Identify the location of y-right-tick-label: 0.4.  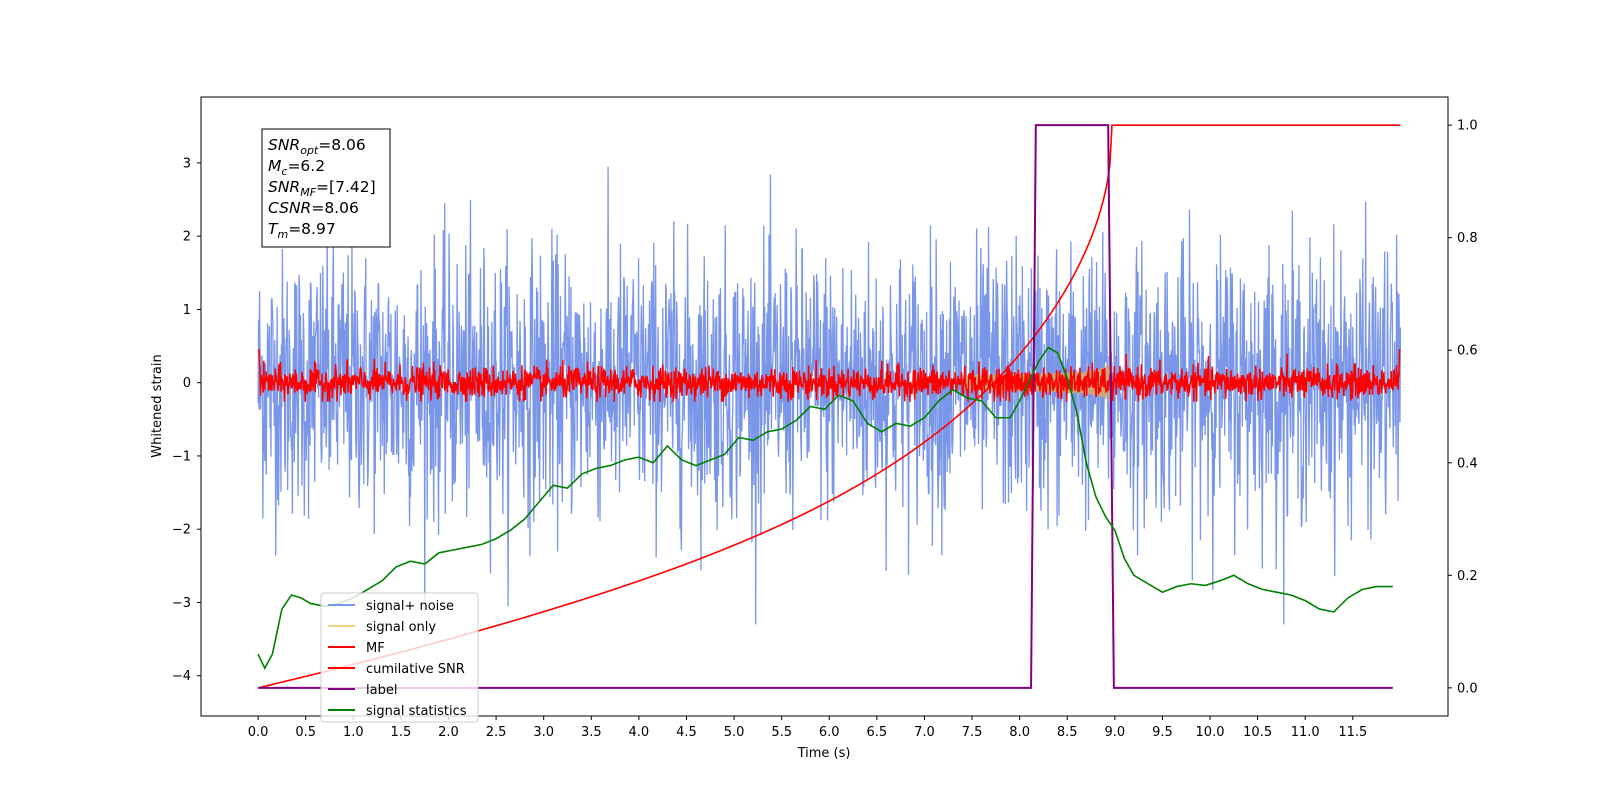
(1467, 463).